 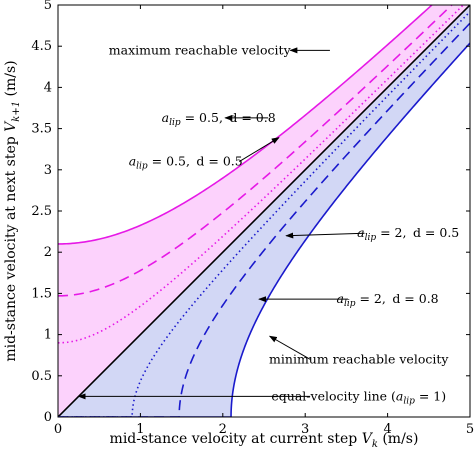 I want to click on y-tick-label: 0.5, so click(x=41, y=376).